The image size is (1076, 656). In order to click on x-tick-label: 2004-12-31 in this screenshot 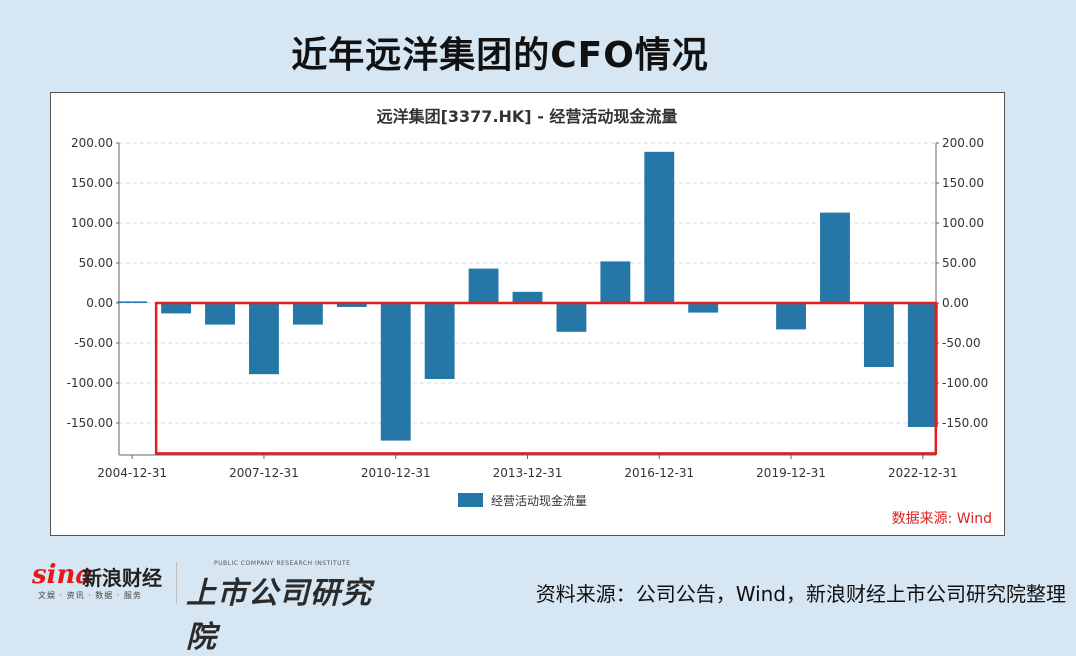, I will do `click(132, 473)`.